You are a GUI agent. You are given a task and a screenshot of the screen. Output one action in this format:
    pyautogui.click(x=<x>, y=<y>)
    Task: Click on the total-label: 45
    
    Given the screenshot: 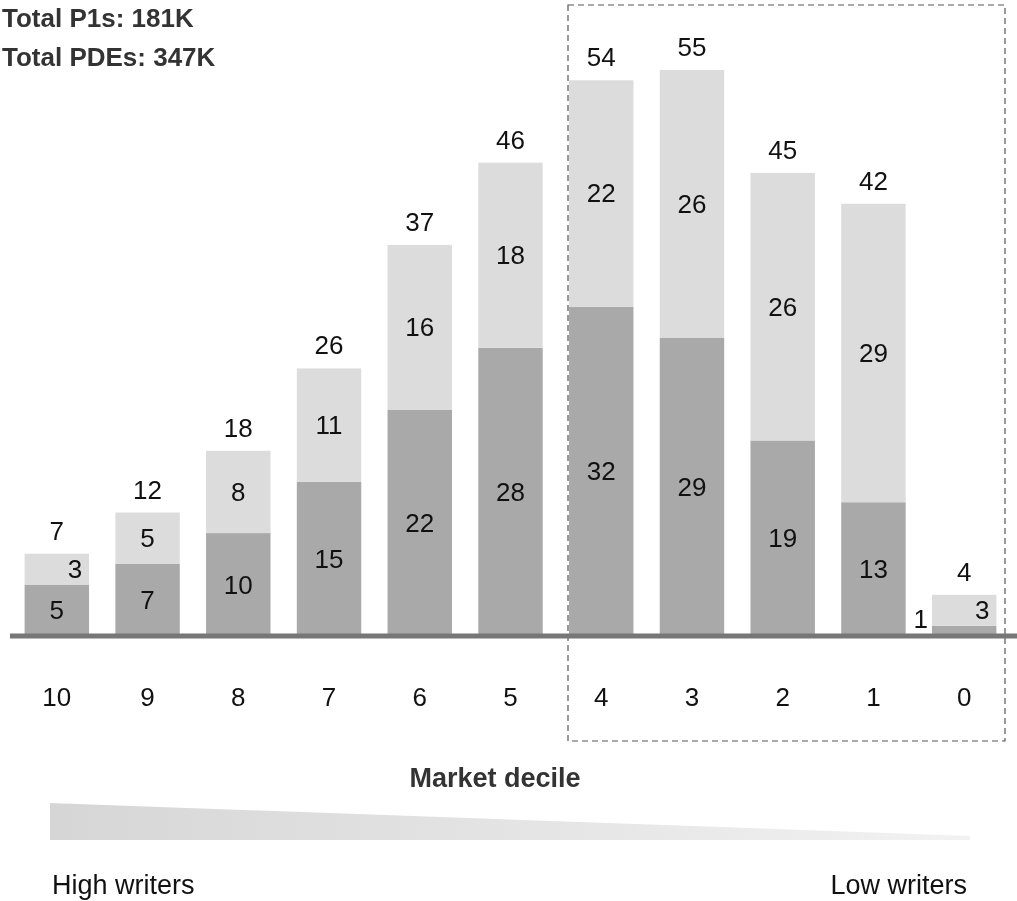 What is the action you would take?
    pyautogui.click(x=783, y=149)
    